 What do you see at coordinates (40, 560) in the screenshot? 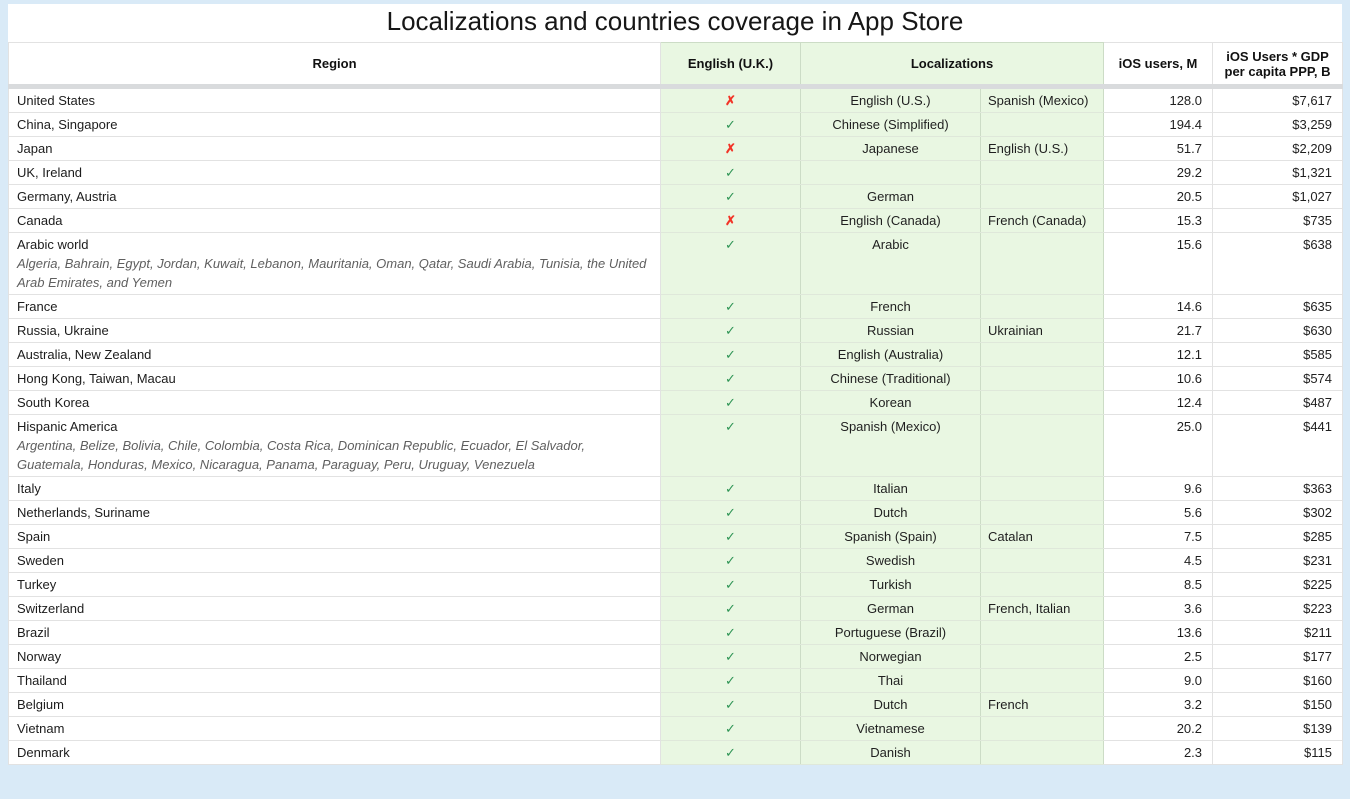
I see `region-name: Sweden` at bounding box center [40, 560].